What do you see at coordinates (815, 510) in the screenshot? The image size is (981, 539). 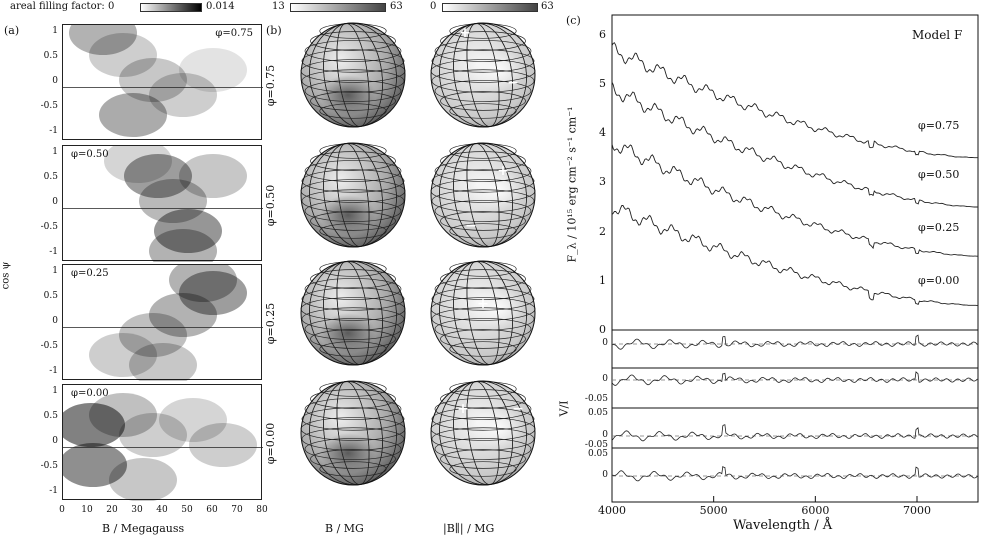 I see `wavelength-tick: 6000` at bounding box center [815, 510].